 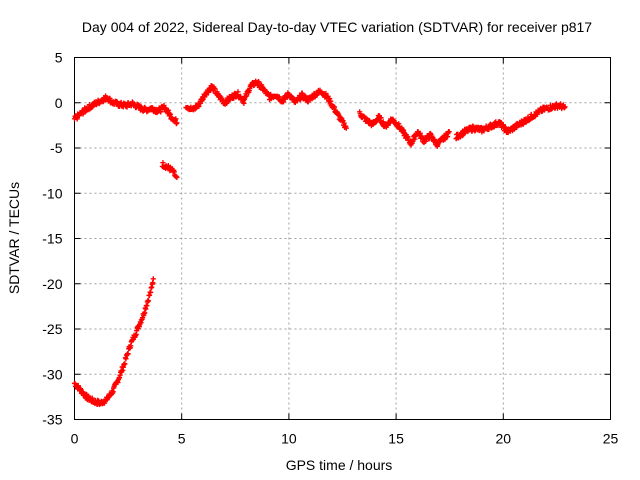 What do you see at coordinates (59, 103) in the screenshot?
I see `y-tick-label: 0` at bounding box center [59, 103].